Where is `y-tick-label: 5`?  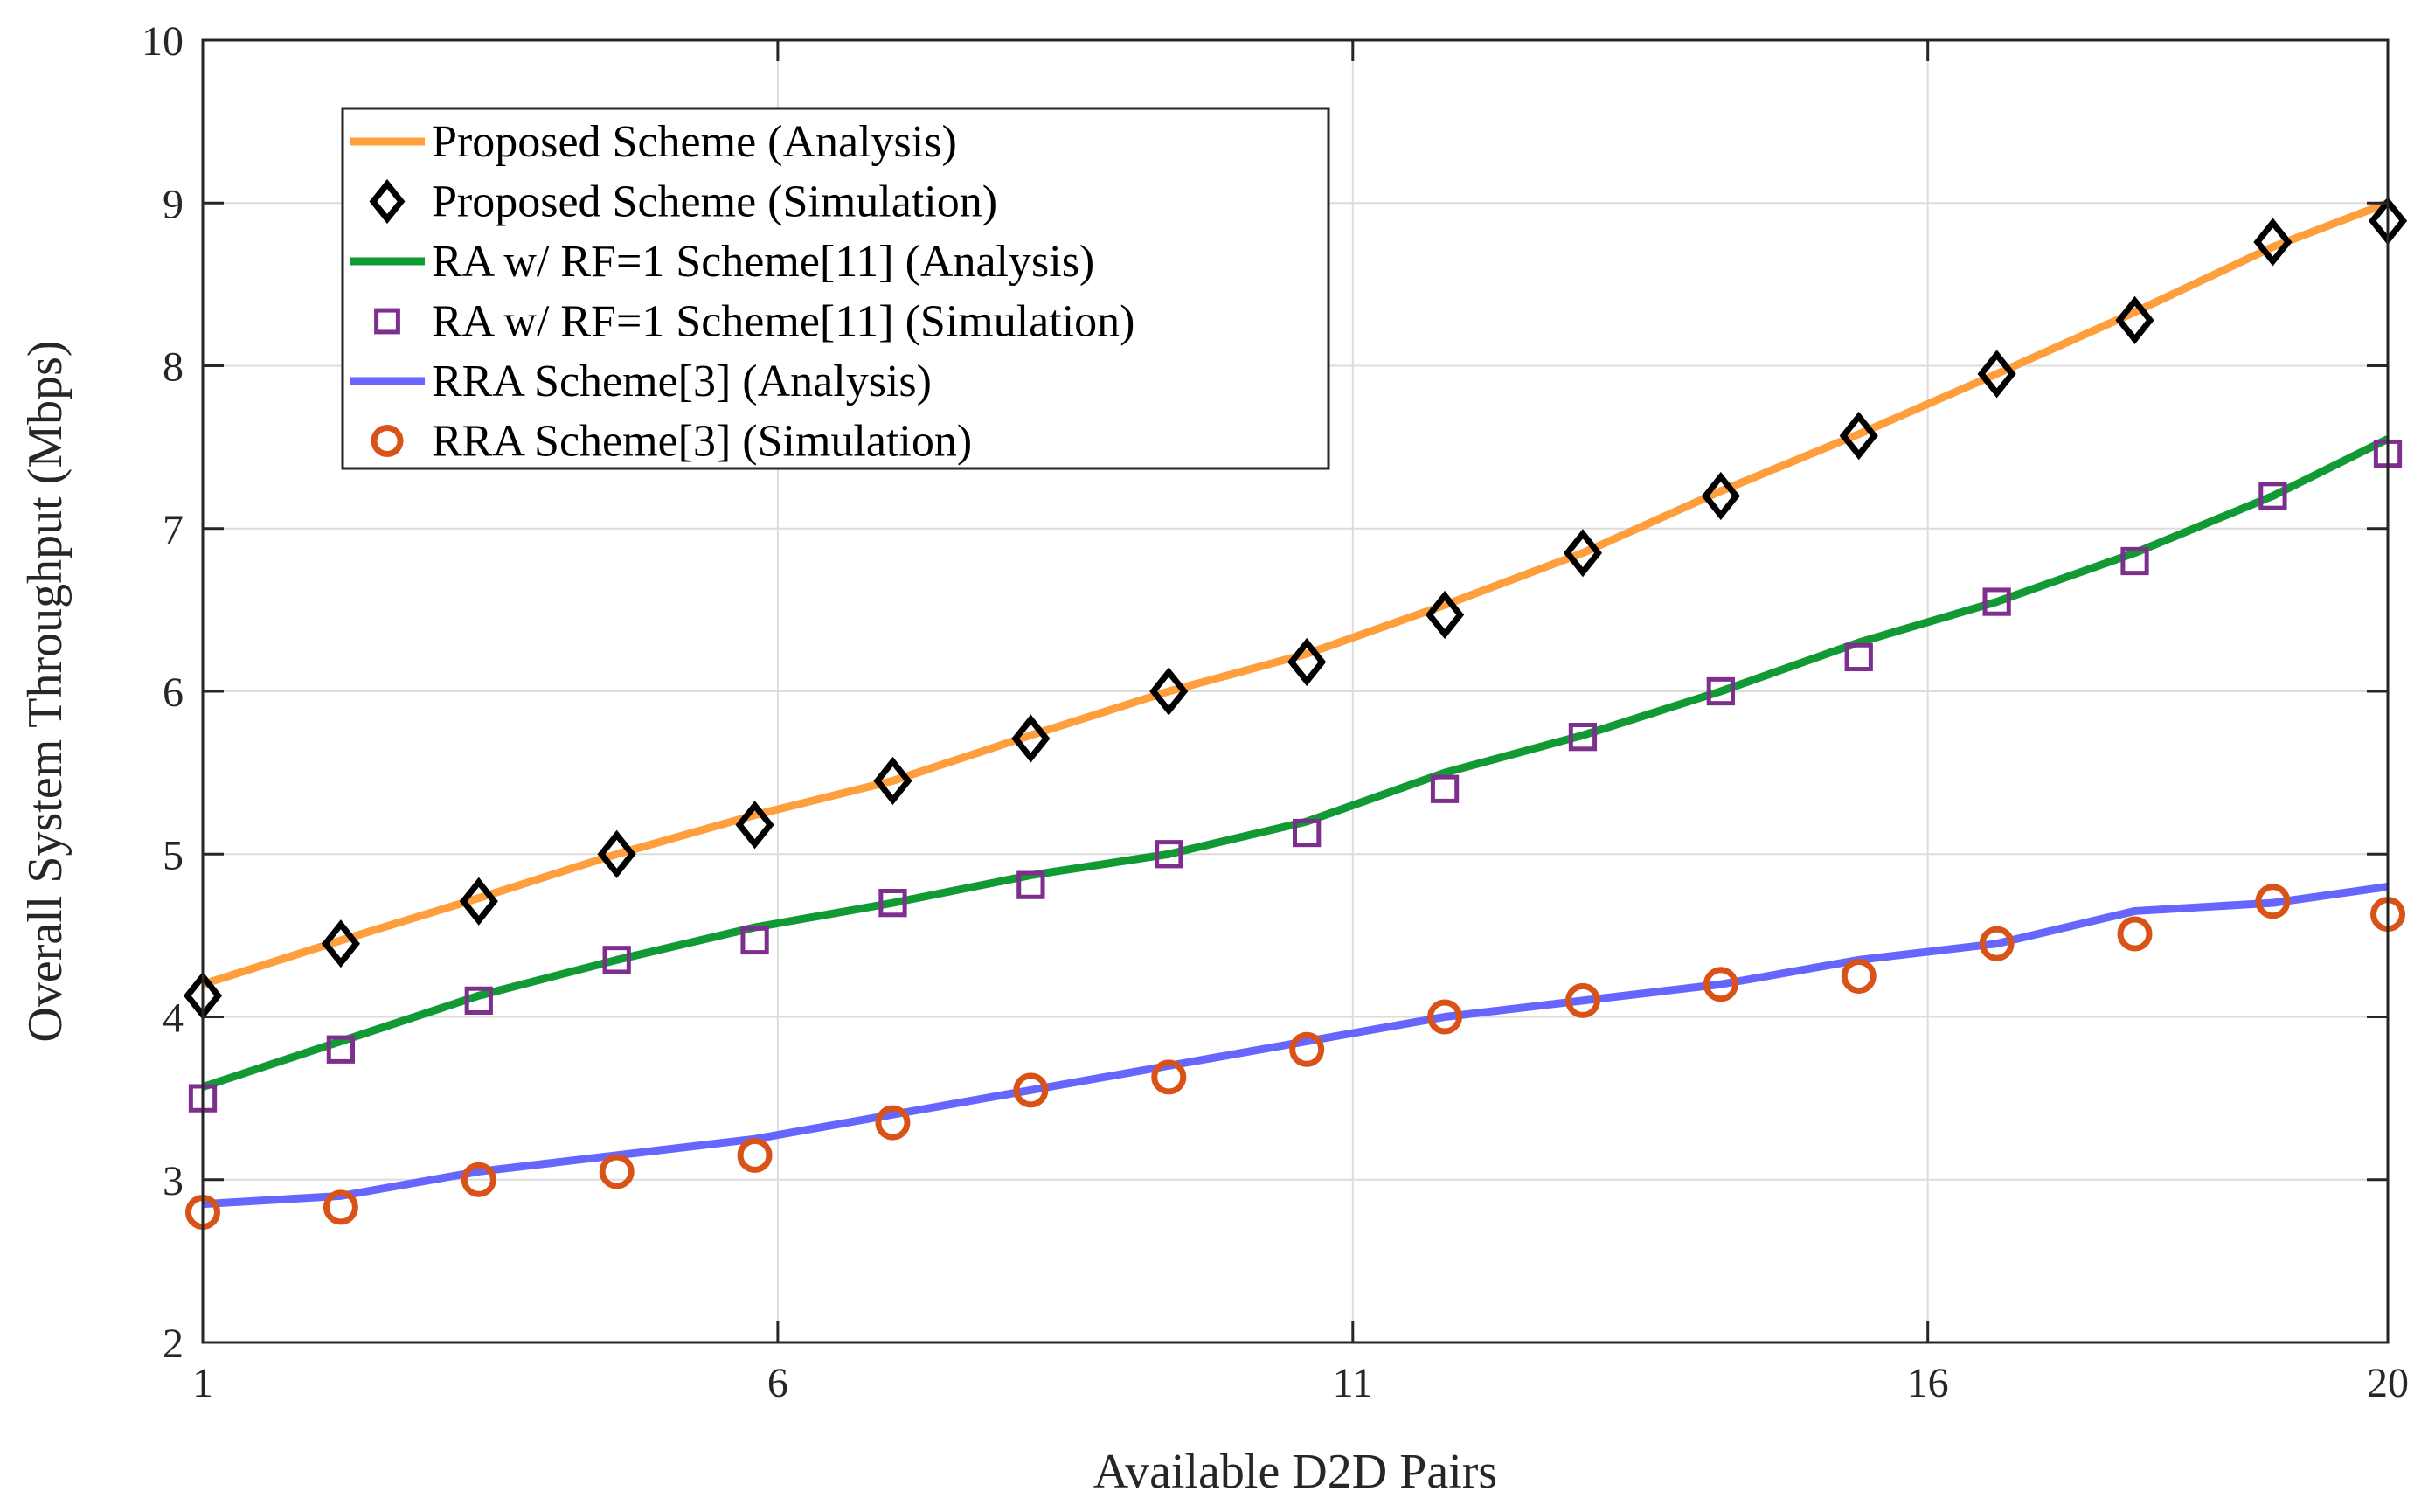
y-tick-label: 5 is located at coordinates (174, 855).